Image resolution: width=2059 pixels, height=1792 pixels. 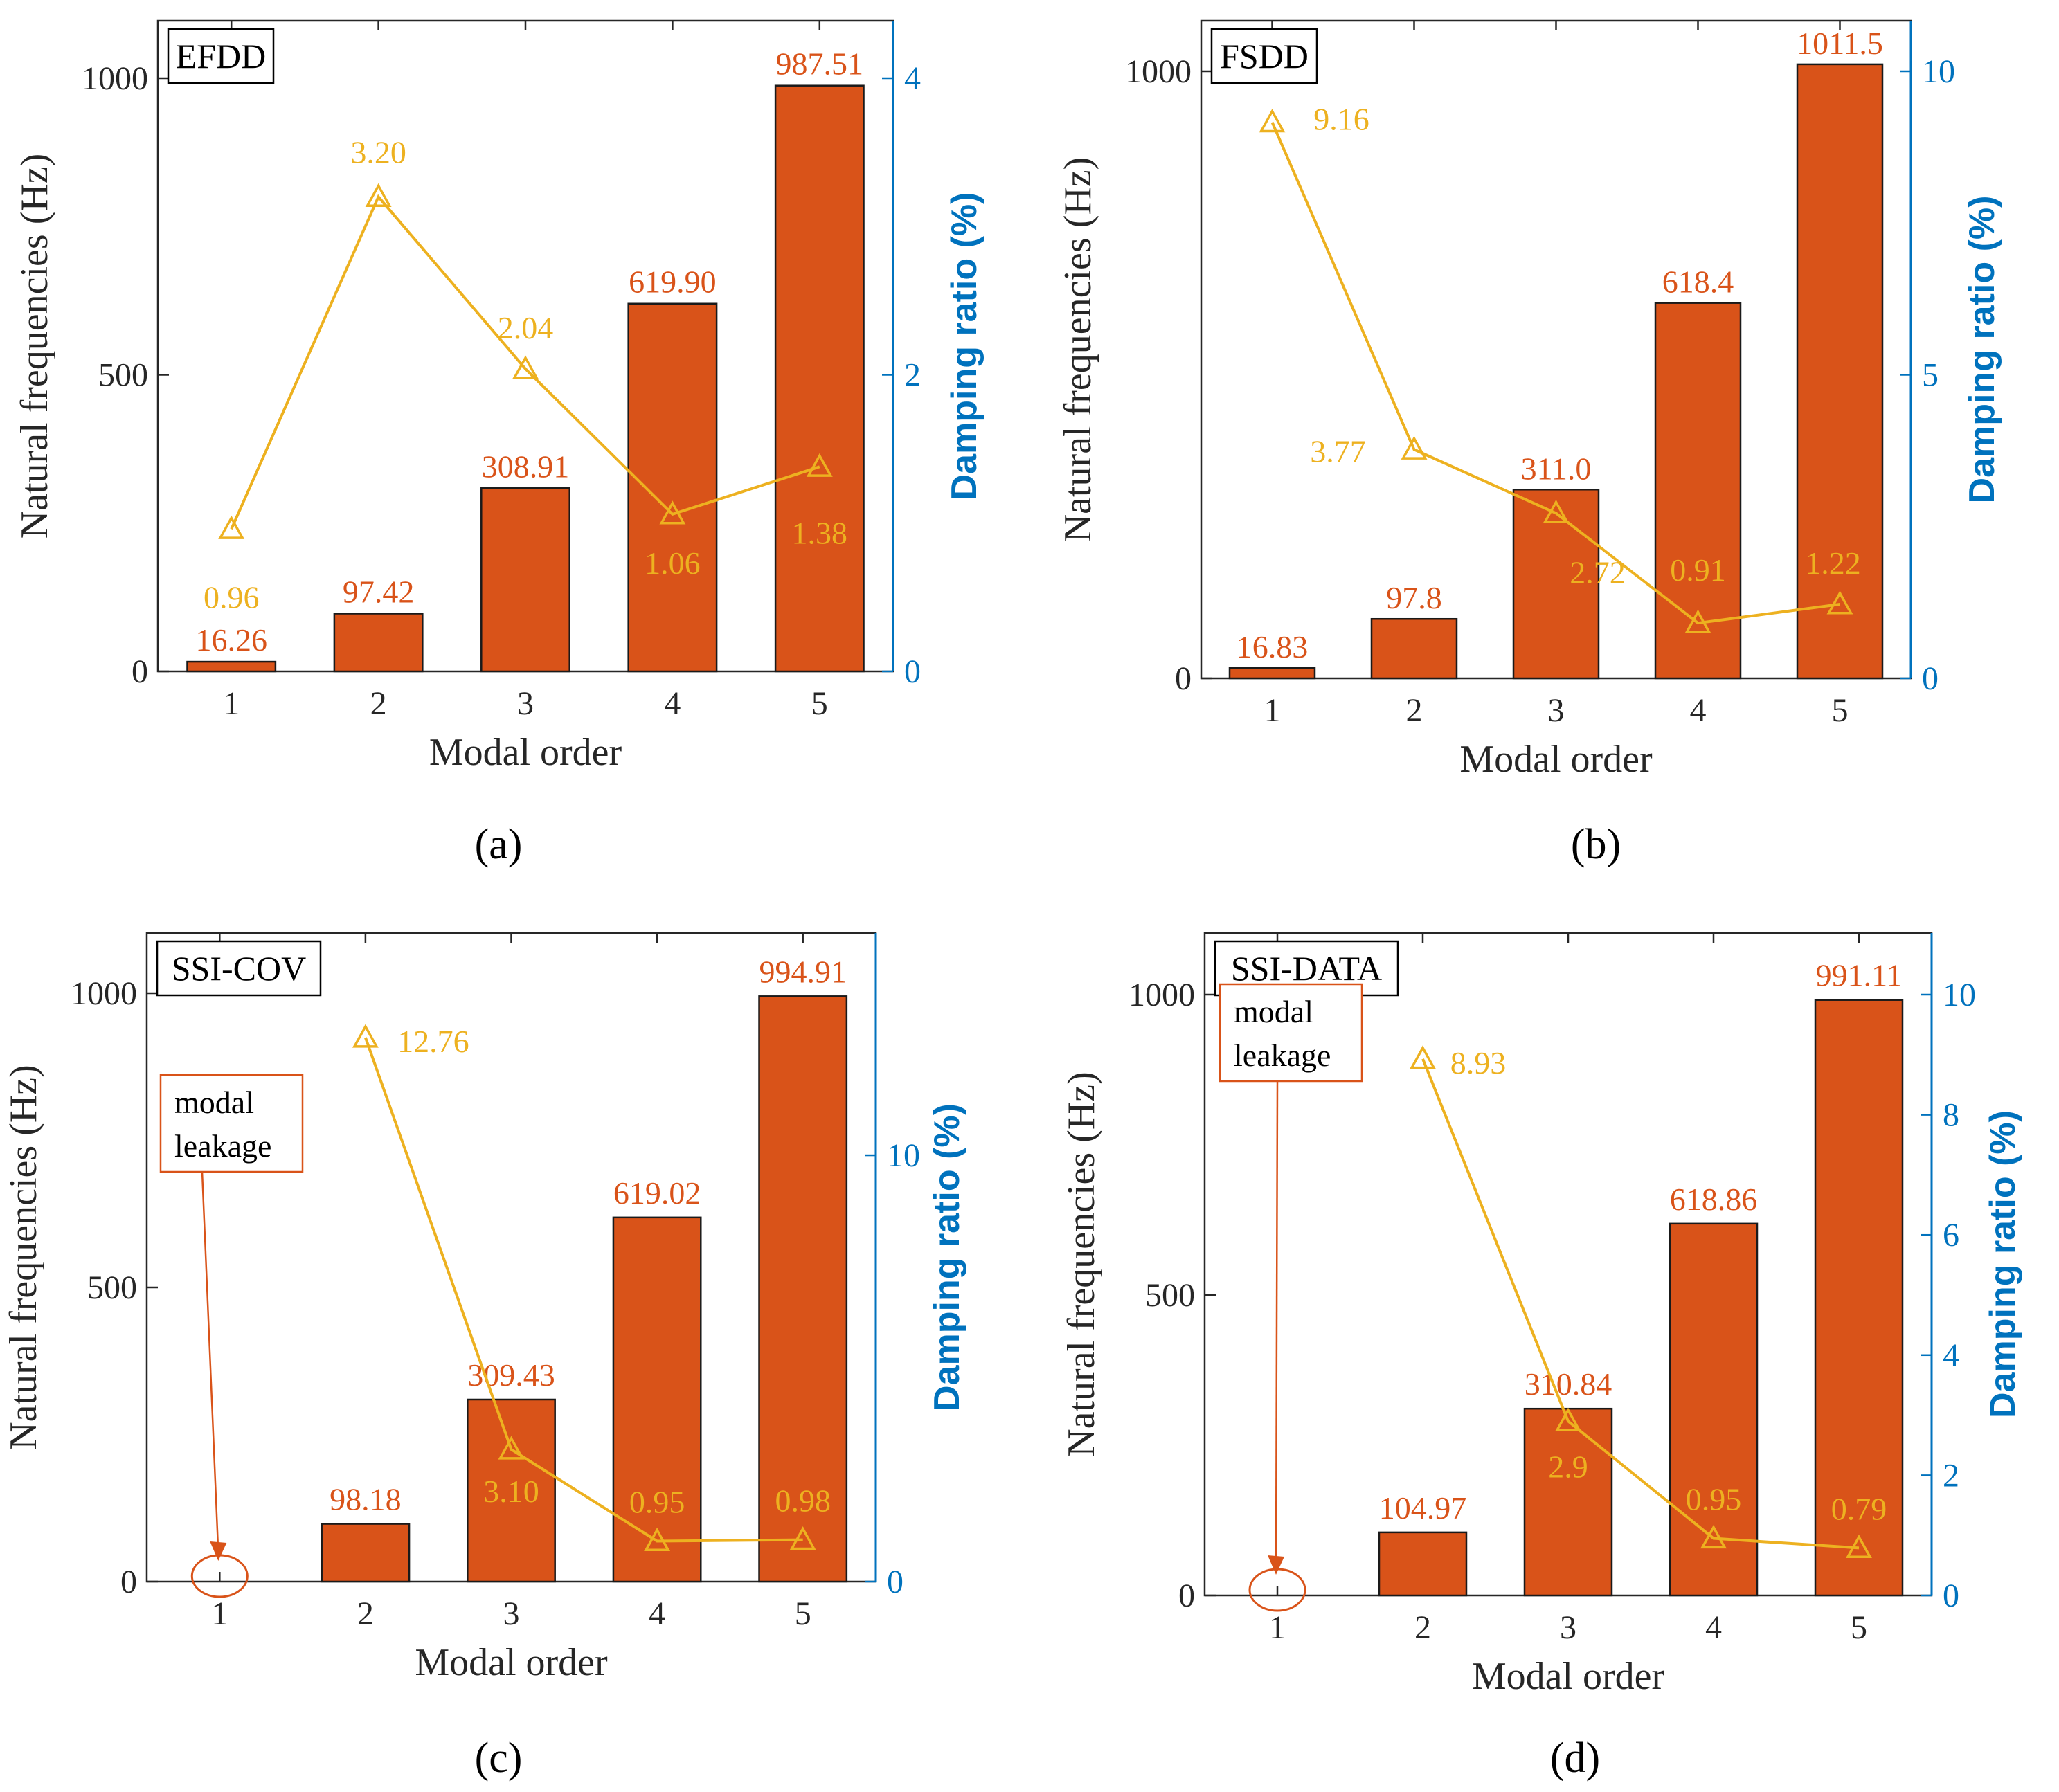 I want to click on frequency-label: 310.84, so click(x=1568, y=1384).